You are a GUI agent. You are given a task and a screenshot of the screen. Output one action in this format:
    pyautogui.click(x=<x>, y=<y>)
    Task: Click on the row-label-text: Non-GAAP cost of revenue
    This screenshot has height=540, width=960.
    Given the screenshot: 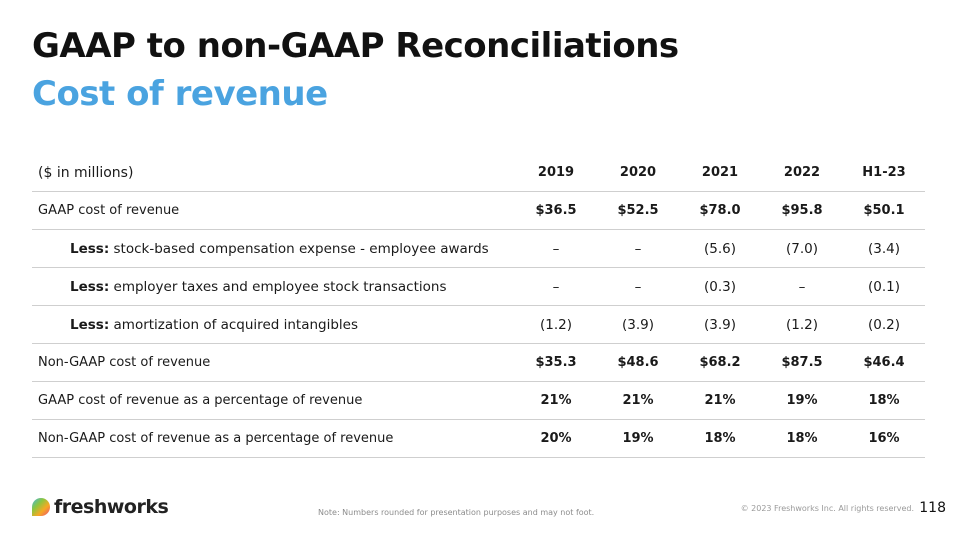 What is the action you would take?
    pyautogui.click(x=124, y=362)
    